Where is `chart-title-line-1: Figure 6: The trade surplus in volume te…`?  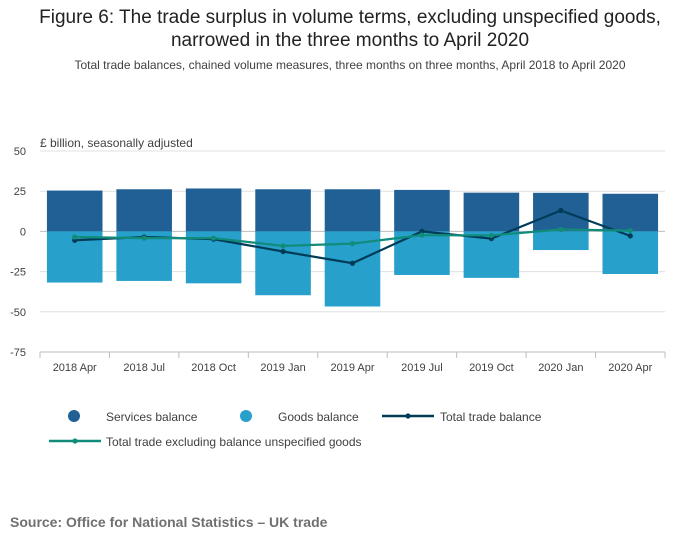
chart-title-line-1: Figure 6: The trade surplus in volume te… is located at coordinates (350, 17).